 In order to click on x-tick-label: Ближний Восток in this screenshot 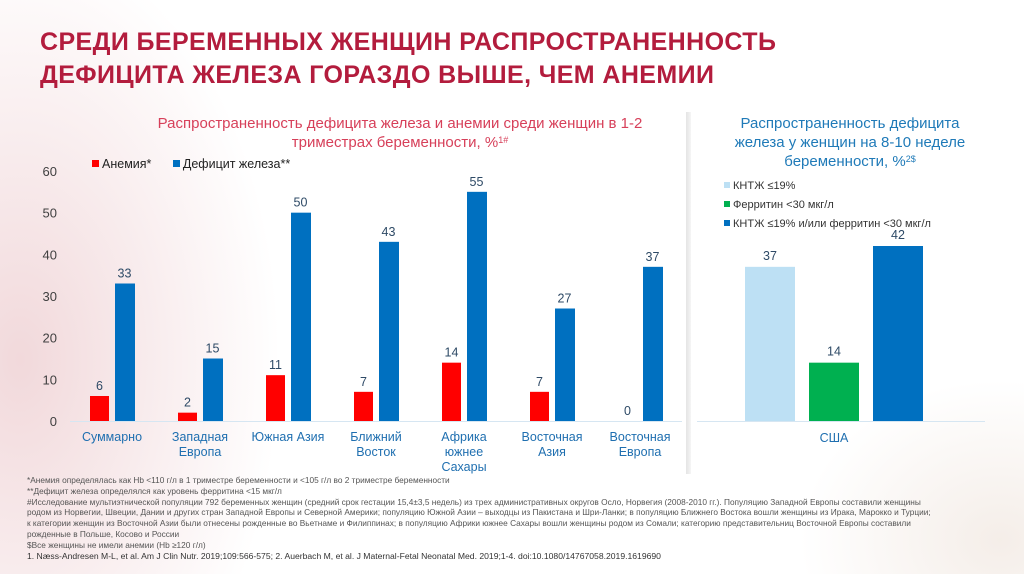, I will do `click(376, 445)`.